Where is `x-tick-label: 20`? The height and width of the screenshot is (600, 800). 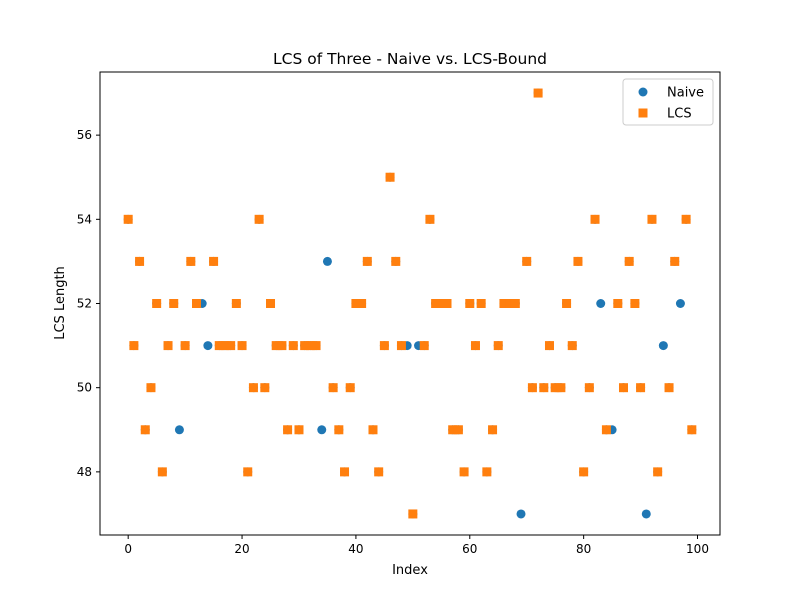
x-tick-label: 20 is located at coordinates (241, 549).